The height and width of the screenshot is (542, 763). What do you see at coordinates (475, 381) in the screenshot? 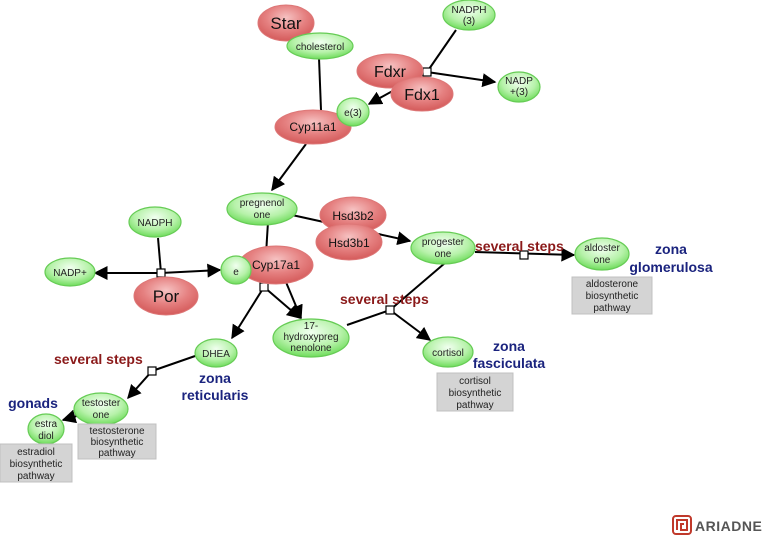
I see `pathway-box-cortisol-line-1: cortisol` at bounding box center [475, 381].